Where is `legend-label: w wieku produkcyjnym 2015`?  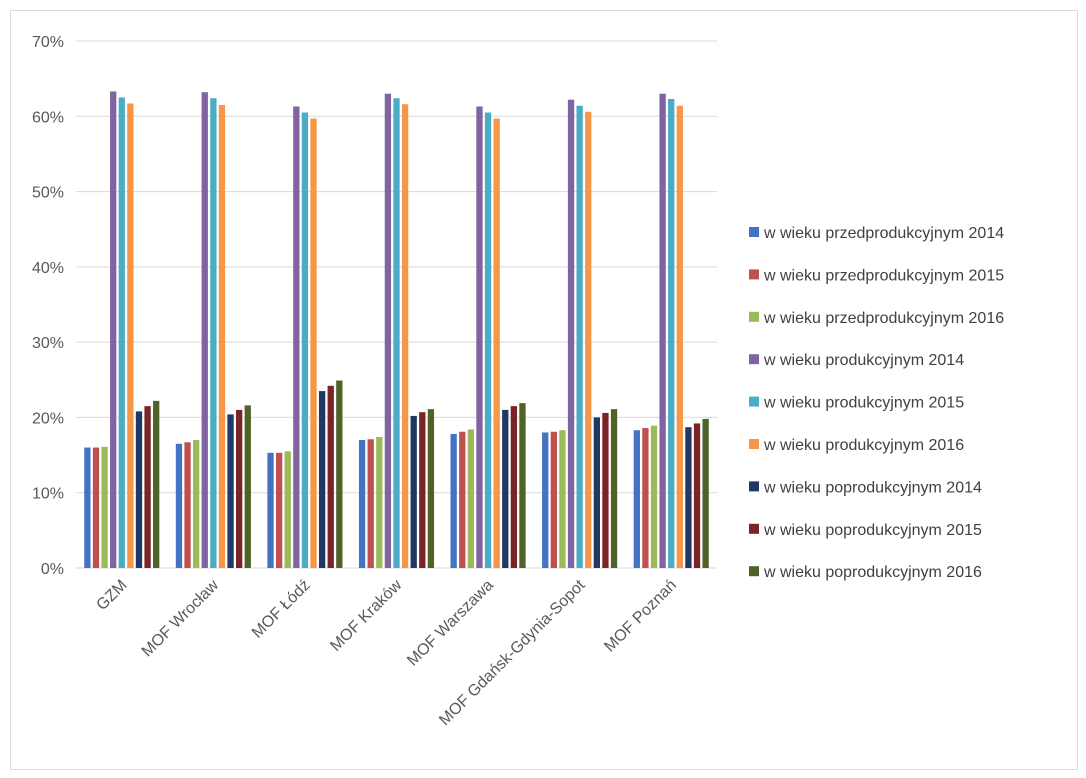 legend-label: w wieku produkcyjnym 2015 is located at coordinates (863, 403).